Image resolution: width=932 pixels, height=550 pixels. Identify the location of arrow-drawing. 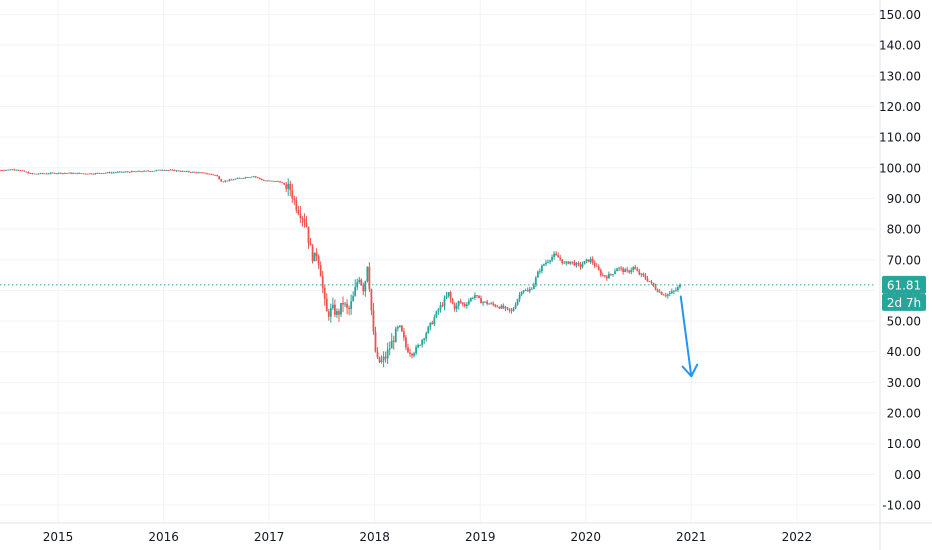
(689, 336).